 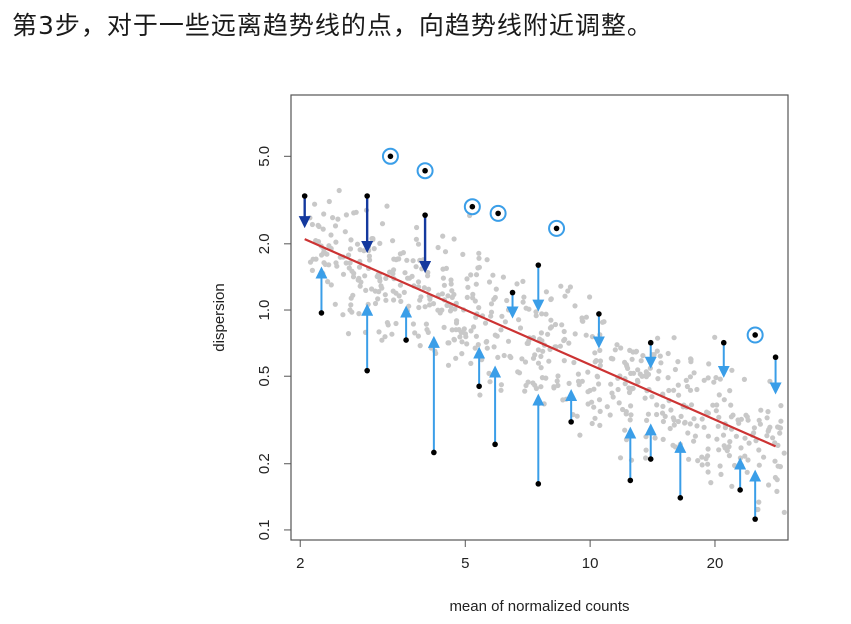 I want to click on y-axis-label: dispersion, so click(x=219, y=317).